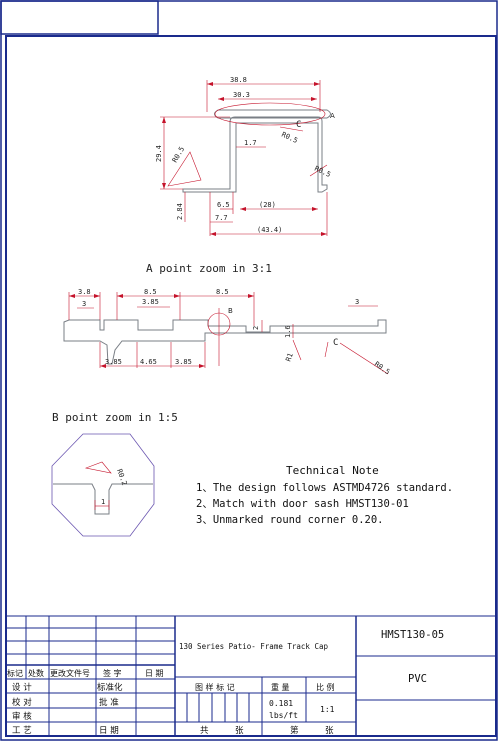  I want to click on dim-inner-width: 30.3, so click(241, 95).